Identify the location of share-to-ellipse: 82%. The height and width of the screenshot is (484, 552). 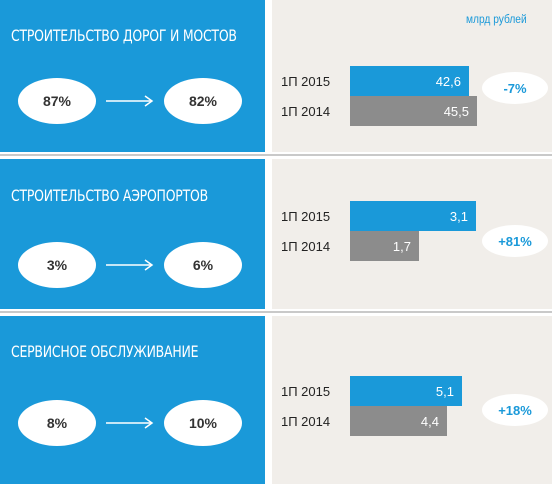
(203, 101).